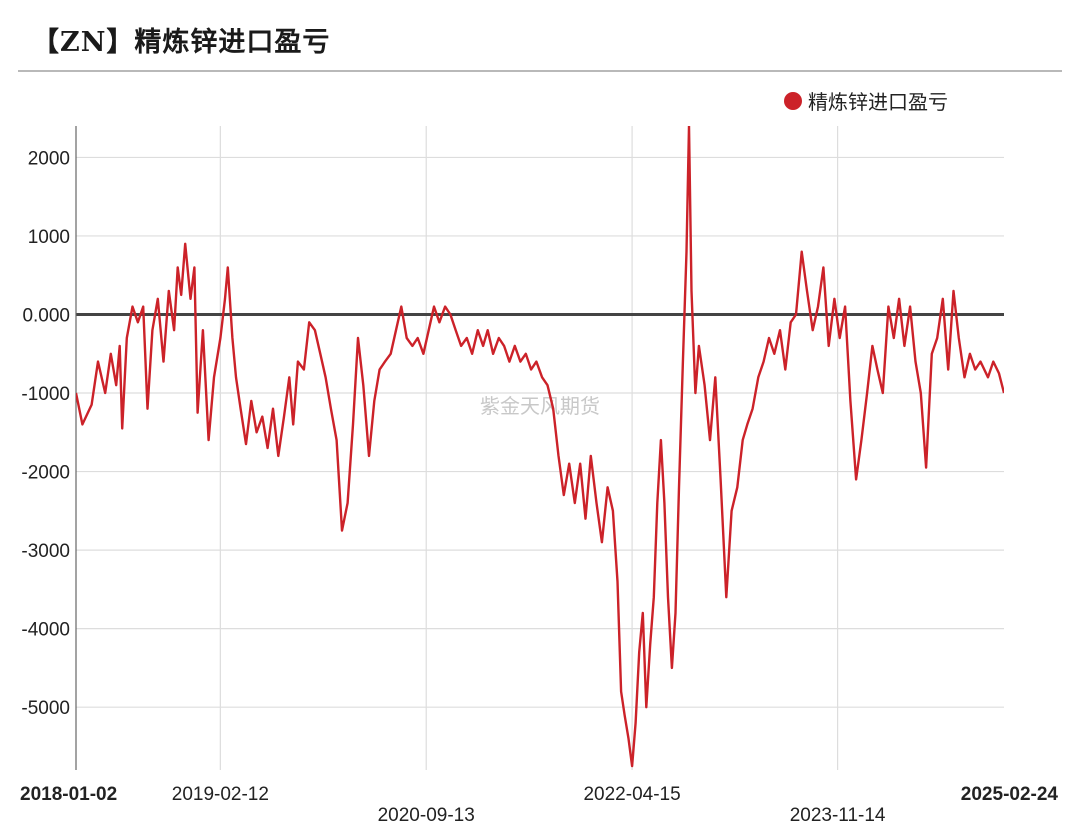  What do you see at coordinates (49, 237) in the screenshot?
I see `y-tick-label: 1000` at bounding box center [49, 237].